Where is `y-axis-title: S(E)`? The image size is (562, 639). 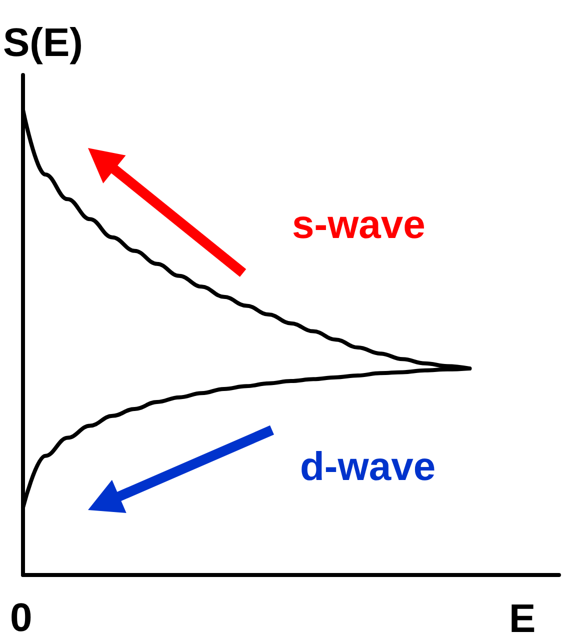
y-axis-title: S(E) is located at coordinates (43, 43).